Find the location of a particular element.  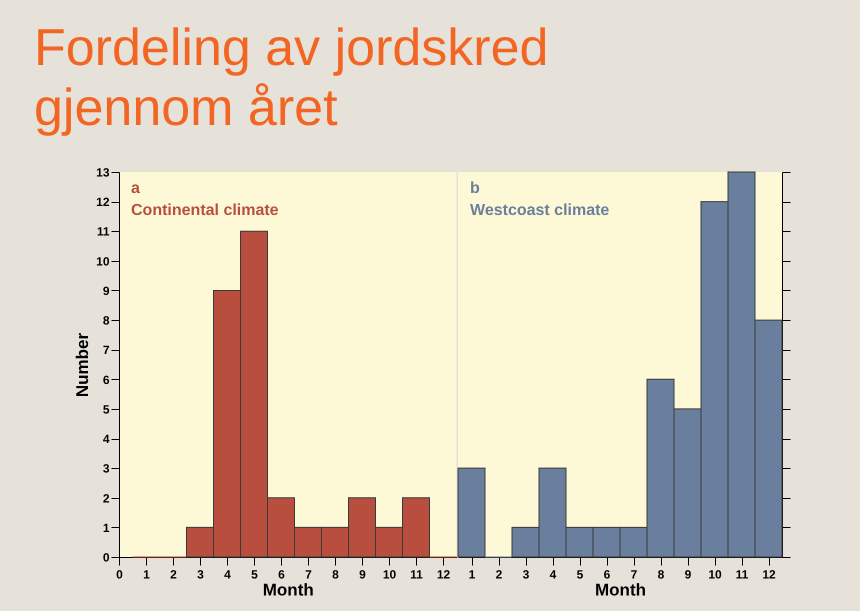

y-axis-title: Number is located at coordinates (82, 365).